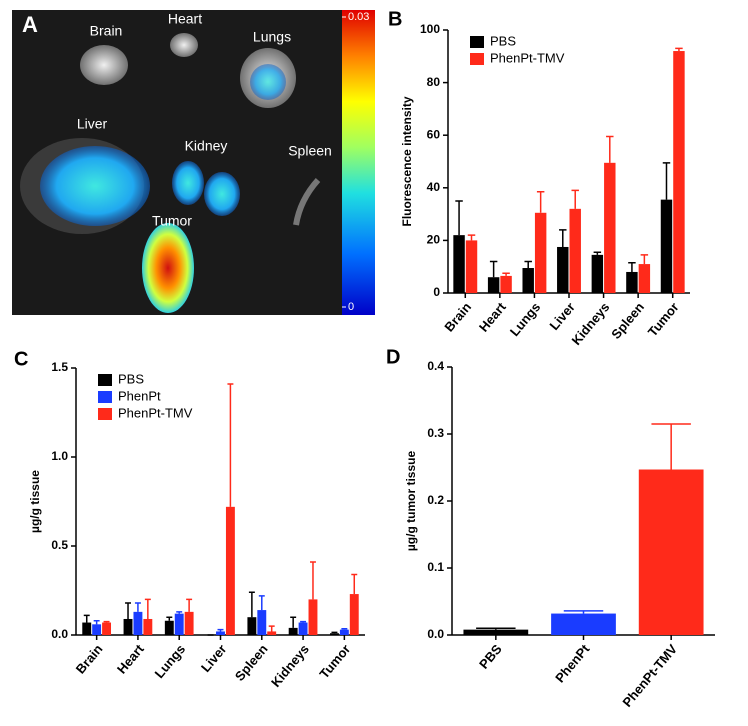 The height and width of the screenshot is (726, 748). What do you see at coordinates (59, 545) in the screenshot?
I see `y-tick-label: 0.5` at bounding box center [59, 545].